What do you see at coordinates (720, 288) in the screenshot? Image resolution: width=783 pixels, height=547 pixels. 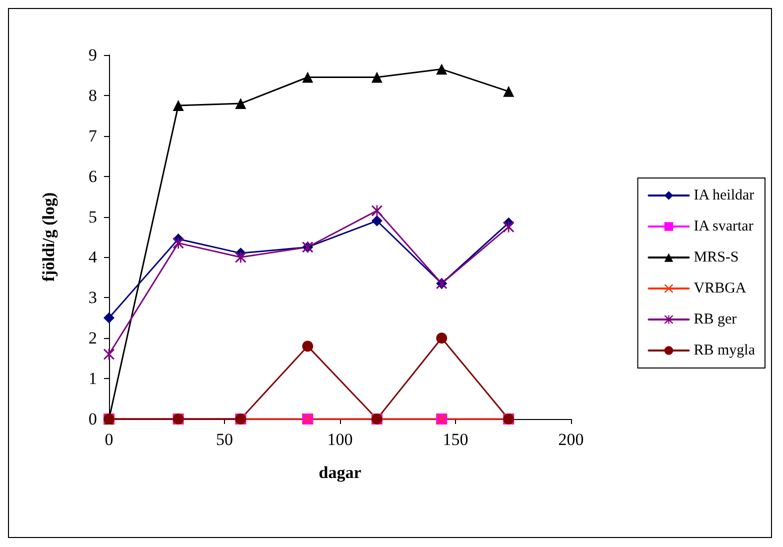 I see `legend-label: VRBGA` at bounding box center [720, 288].